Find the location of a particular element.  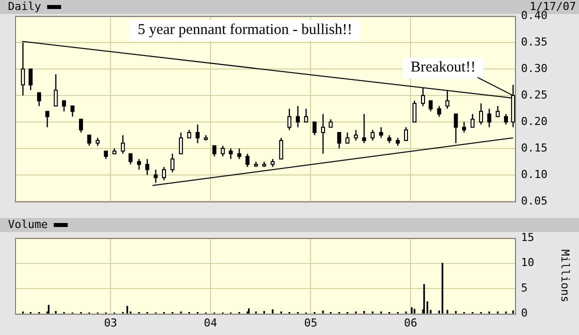

y-tick-label: 0.20 is located at coordinates (534, 121).